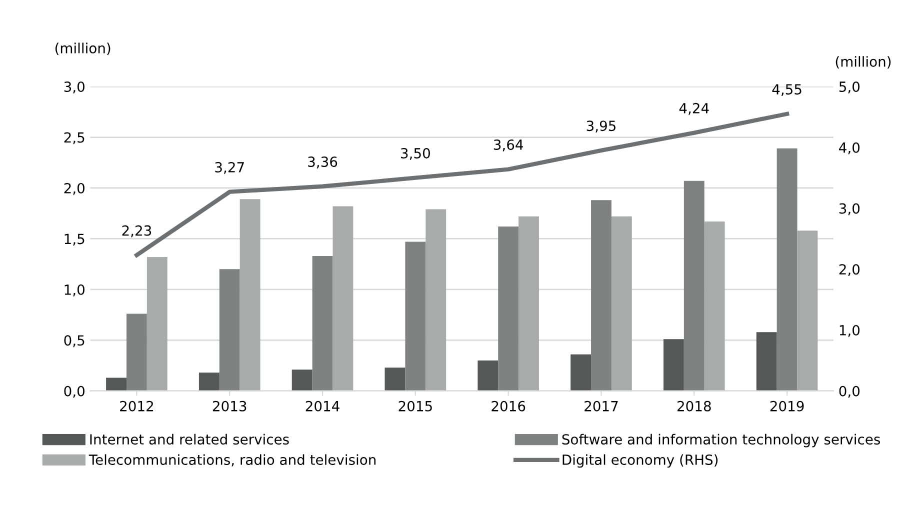 The image size is (921, 509). Describe the element at coordinates (82, 49) in the screenshot. I see `y-axis-title: (million)` at that location.